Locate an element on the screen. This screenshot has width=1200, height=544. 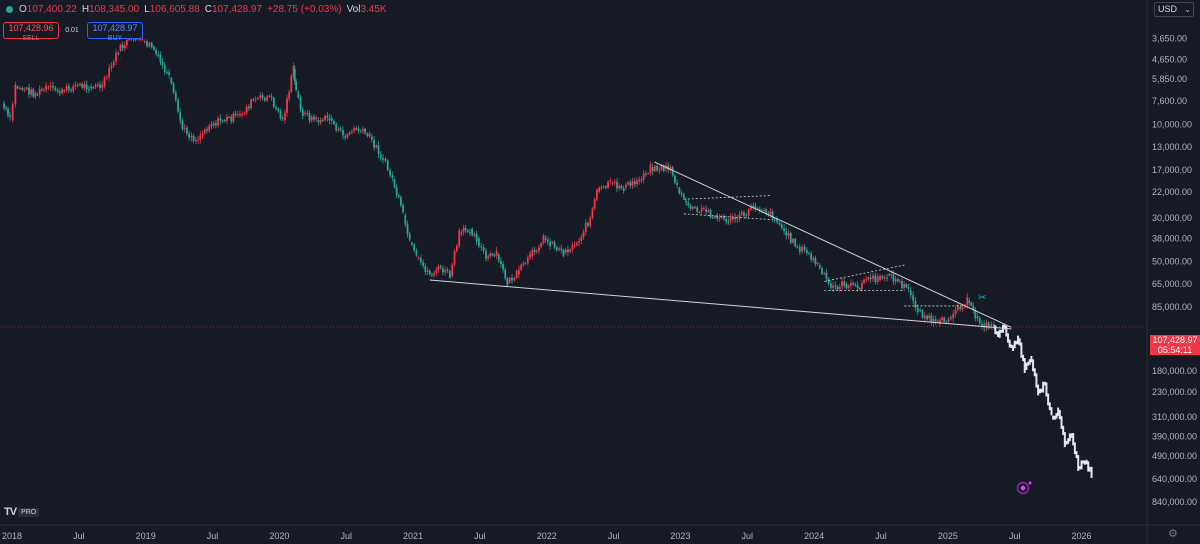
time-tick-label: 2026 is located at coordinates (1082, 536).